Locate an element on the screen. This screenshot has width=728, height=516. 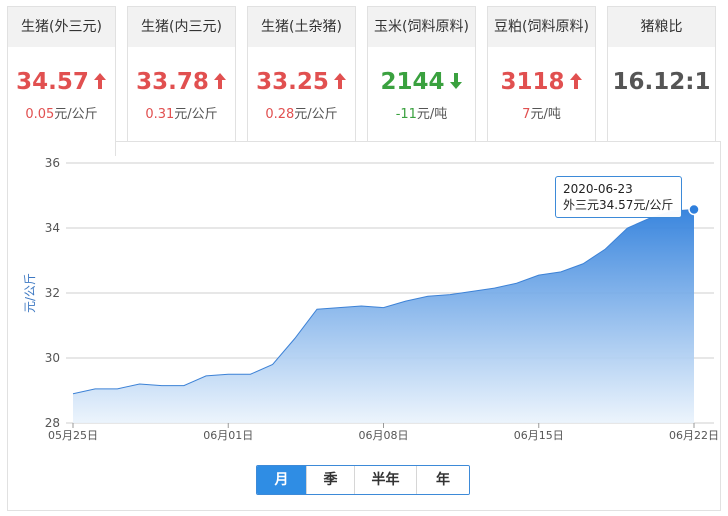
card-soymeal: 豆粕(饲料原料) 3118 7元/吨 is located at coordinates (541, 74).